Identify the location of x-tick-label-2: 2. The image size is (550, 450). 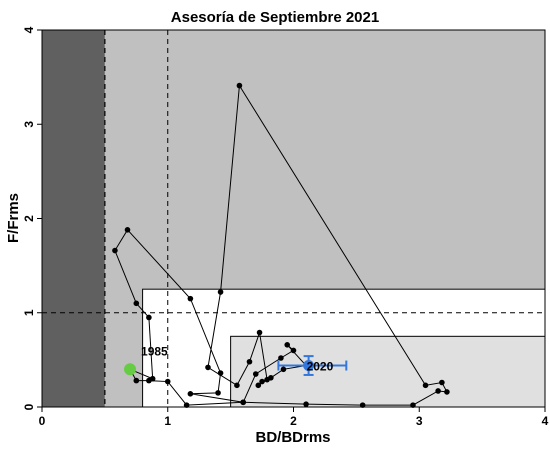
(293, 421).